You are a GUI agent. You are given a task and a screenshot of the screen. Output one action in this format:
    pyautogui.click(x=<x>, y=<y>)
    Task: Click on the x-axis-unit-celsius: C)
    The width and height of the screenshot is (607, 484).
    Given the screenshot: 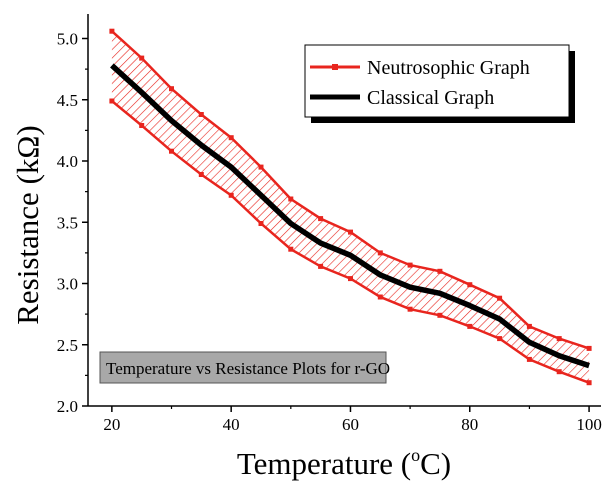 What is the action you would take?
    pyautogui.click(x=435, y=463)
    